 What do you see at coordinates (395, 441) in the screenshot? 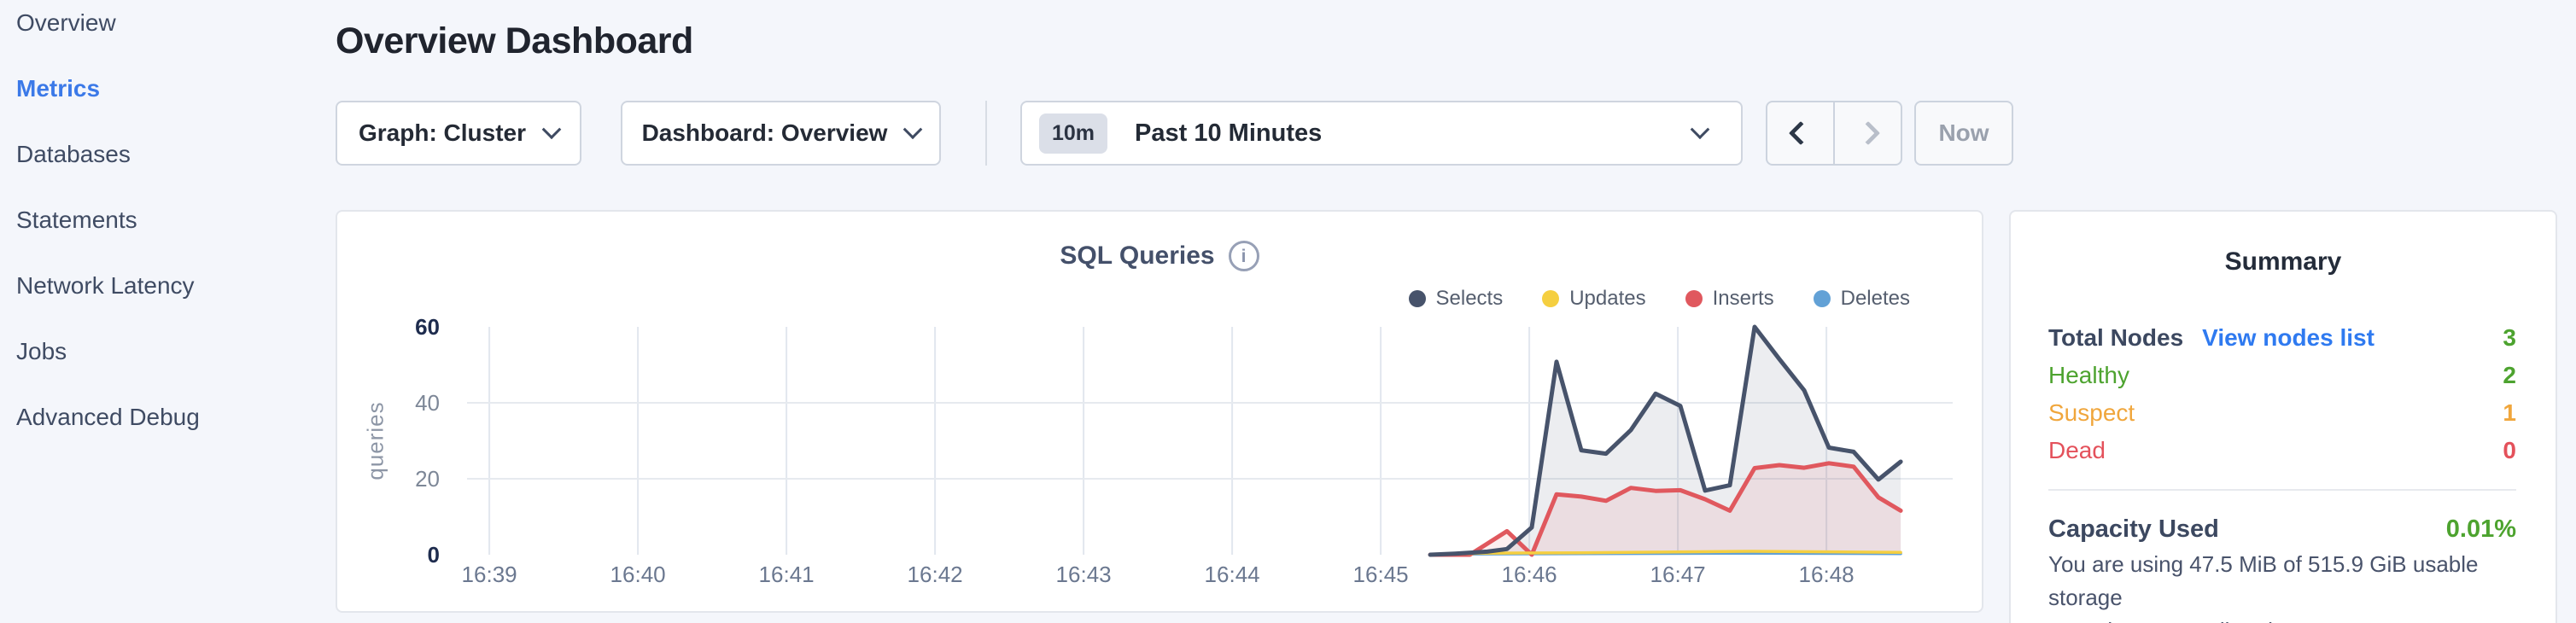
I see `y-axis: 0 20 40 60` at bounding box center [395, 441].